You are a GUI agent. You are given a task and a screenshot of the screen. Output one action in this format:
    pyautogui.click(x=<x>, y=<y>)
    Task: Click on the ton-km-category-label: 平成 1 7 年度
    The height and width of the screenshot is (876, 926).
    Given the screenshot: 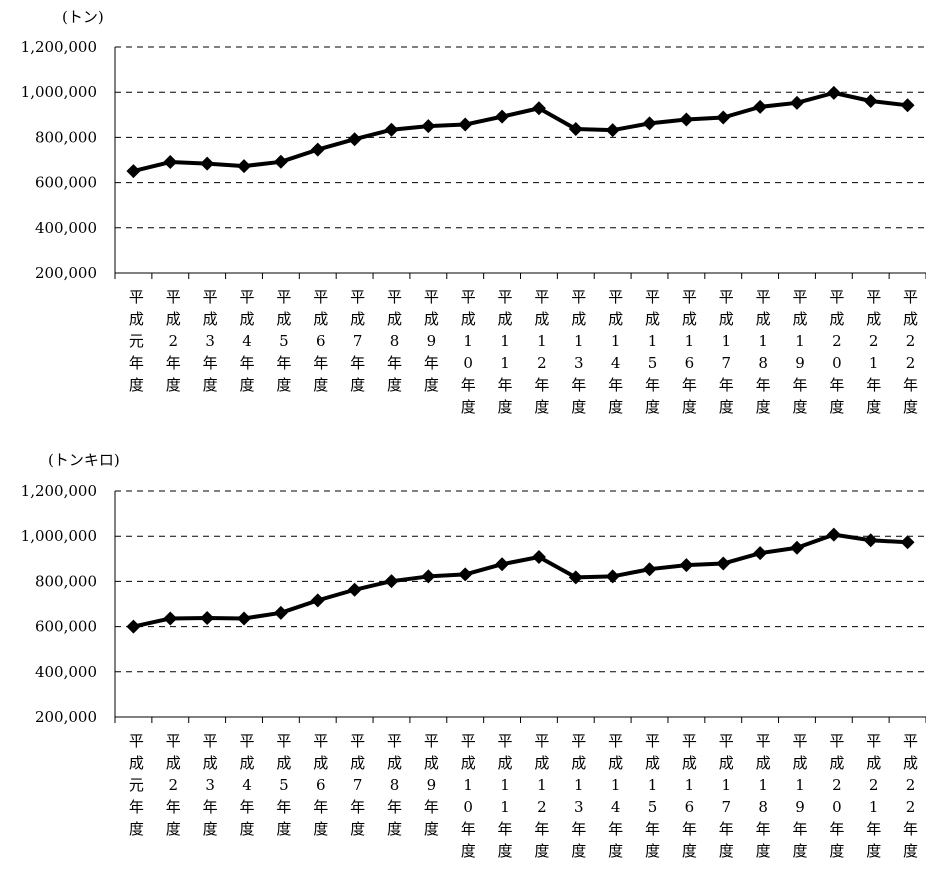 What is the action you would take?
    pyautogui.click(x=726, y=796)
    